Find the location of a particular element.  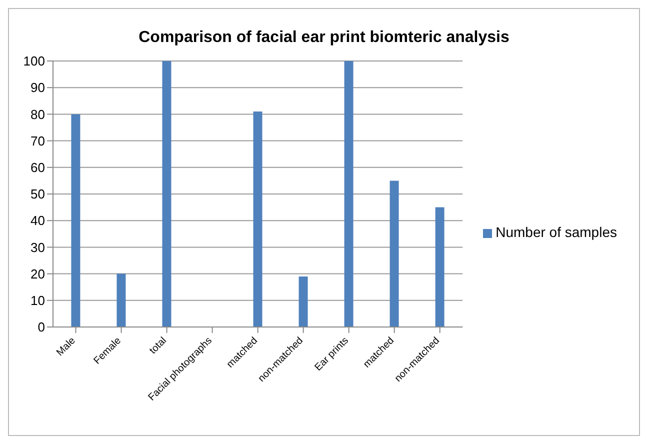

y-tick-label: 70 is located at coordinates (37, 140).